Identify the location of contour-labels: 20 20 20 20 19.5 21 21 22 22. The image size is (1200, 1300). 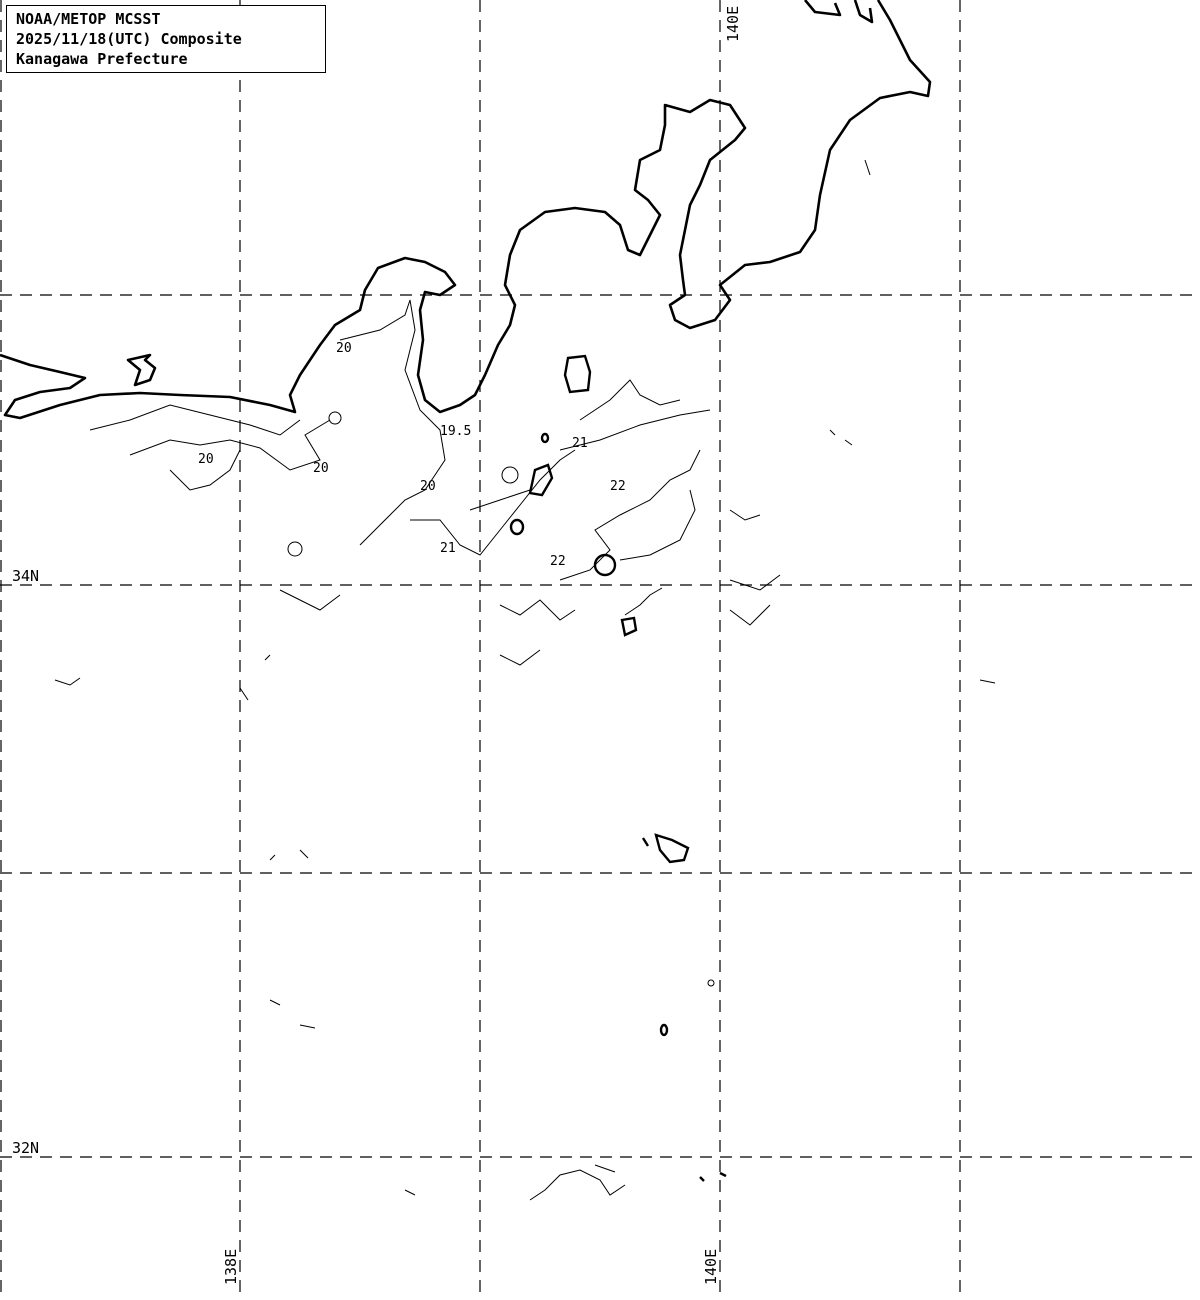
(412, 455).